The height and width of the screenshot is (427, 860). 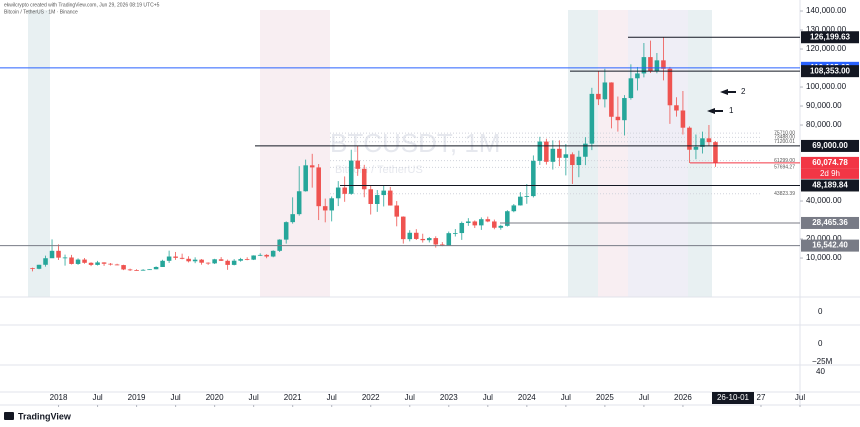 What do you see at coordinates (761, 397) in the screenshot?
I see `x-tick-label: 27` at bounding box center [761, 397].